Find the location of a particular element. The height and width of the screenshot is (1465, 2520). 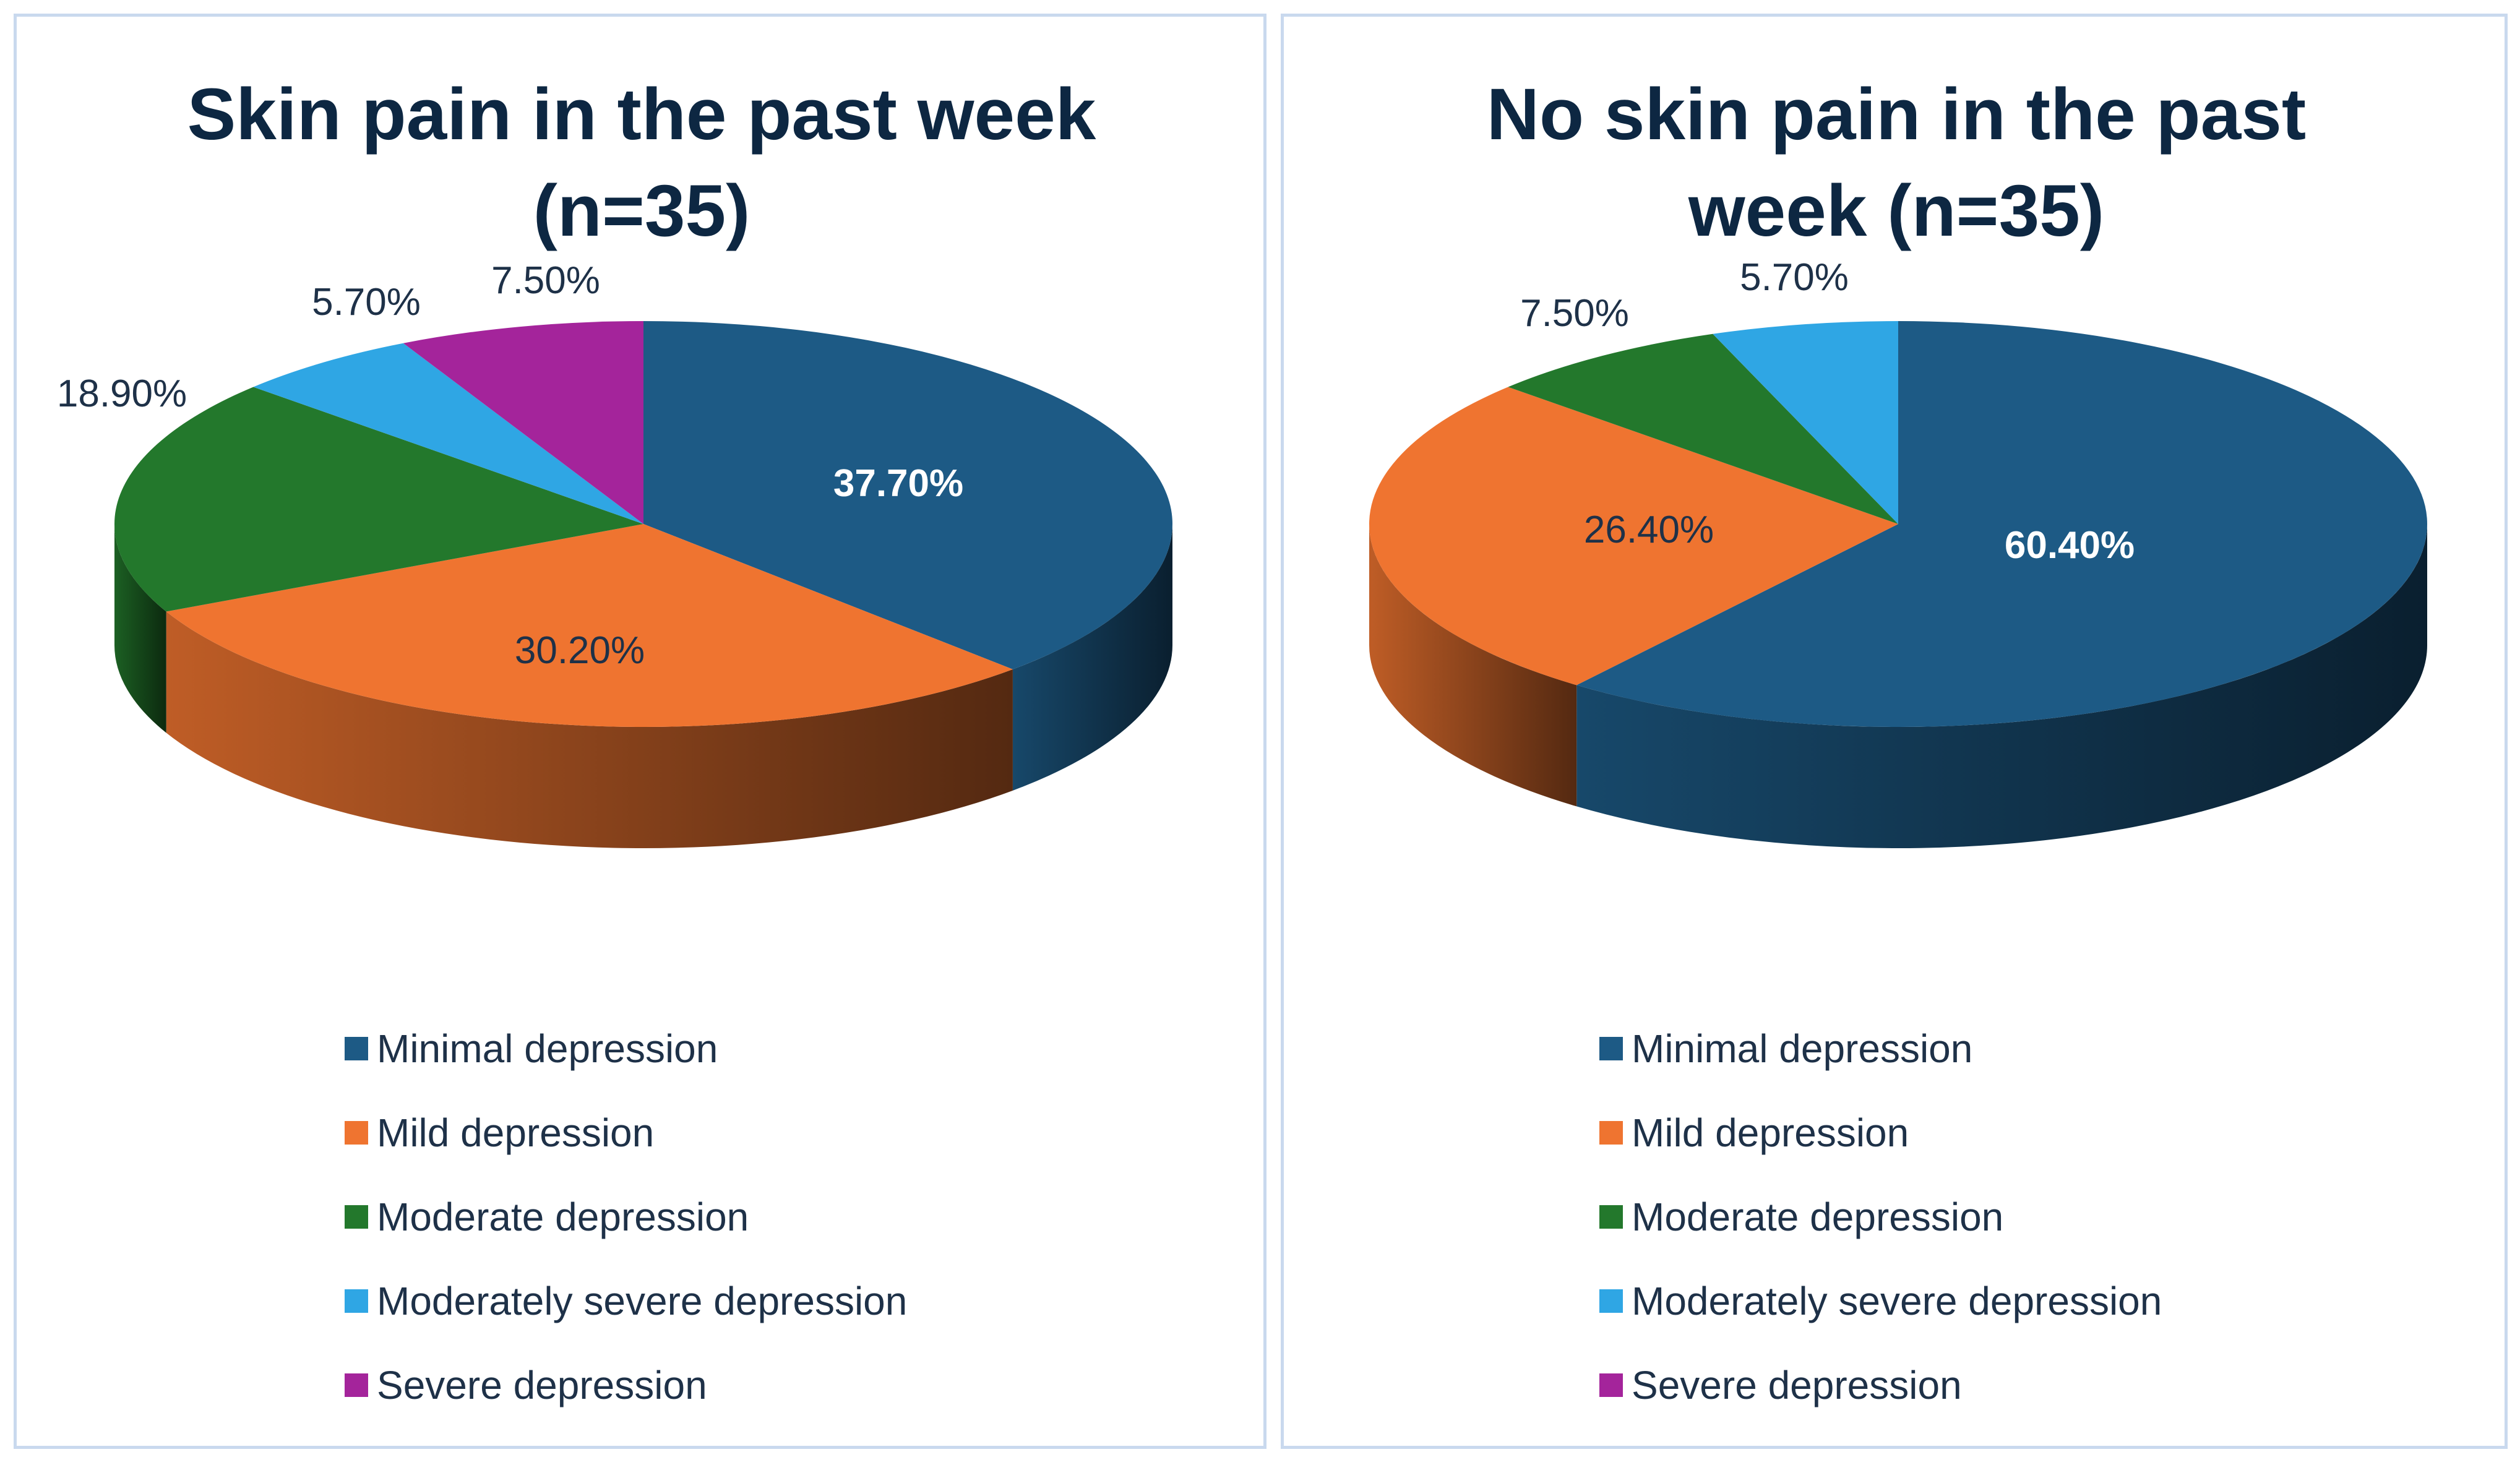

chart-title: No skin pain in the past week (n=35) is located at coordinates (1896, 163).